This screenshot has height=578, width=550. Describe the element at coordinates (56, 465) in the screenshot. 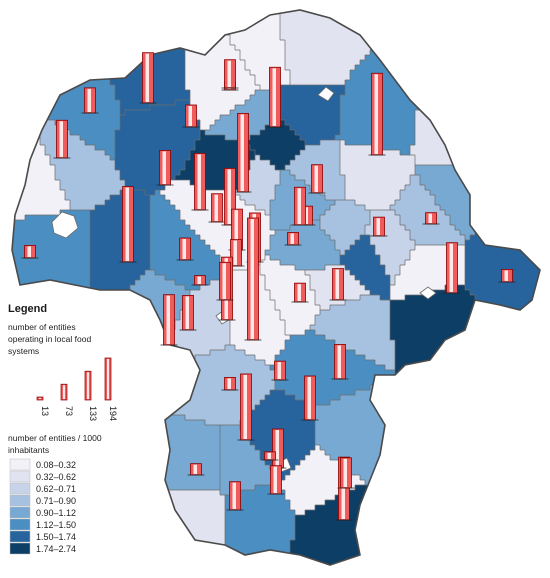

I see `legend-class-label: 0.08–0.32` at that location.